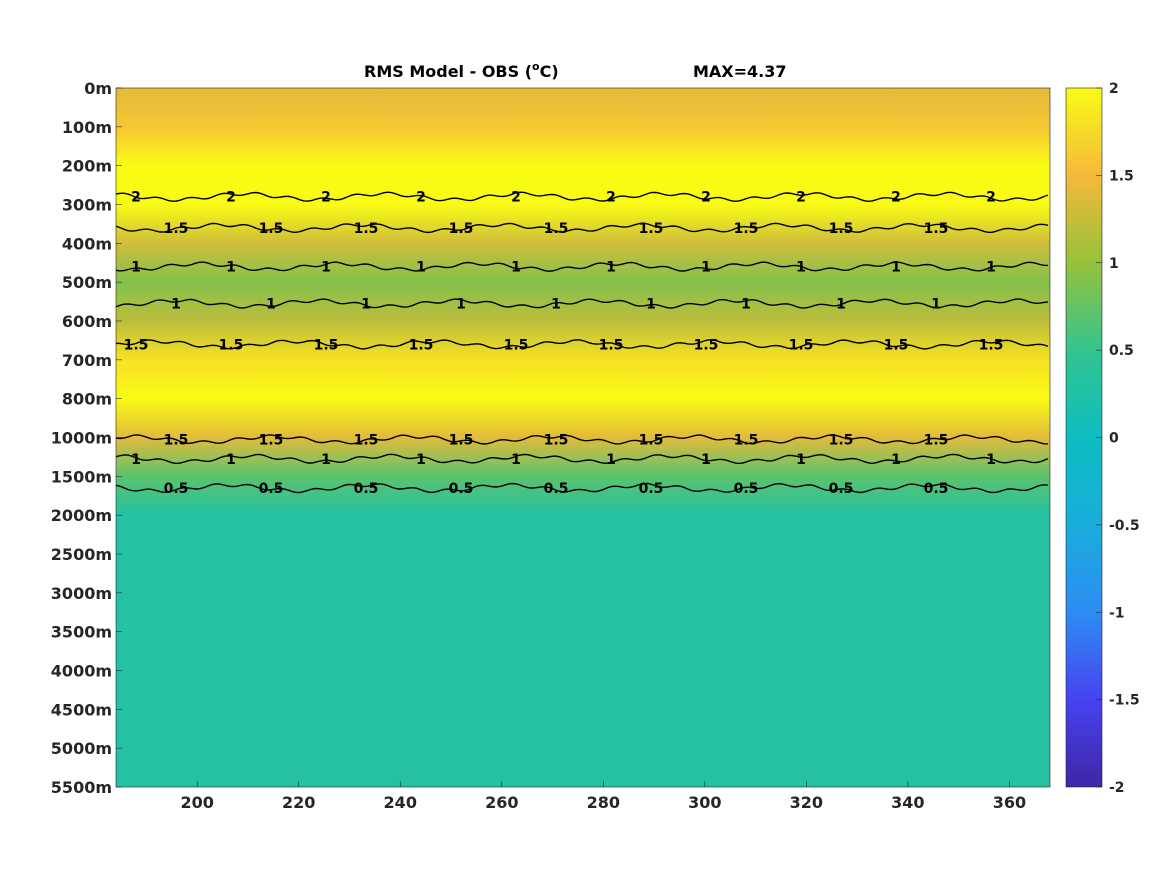 The width and height of the screenshot is (1167, 875). What do you see at coordinates (704, 802) in the screenshot?
I see `x-tick-label: 300` at bounding box center [704, 802].